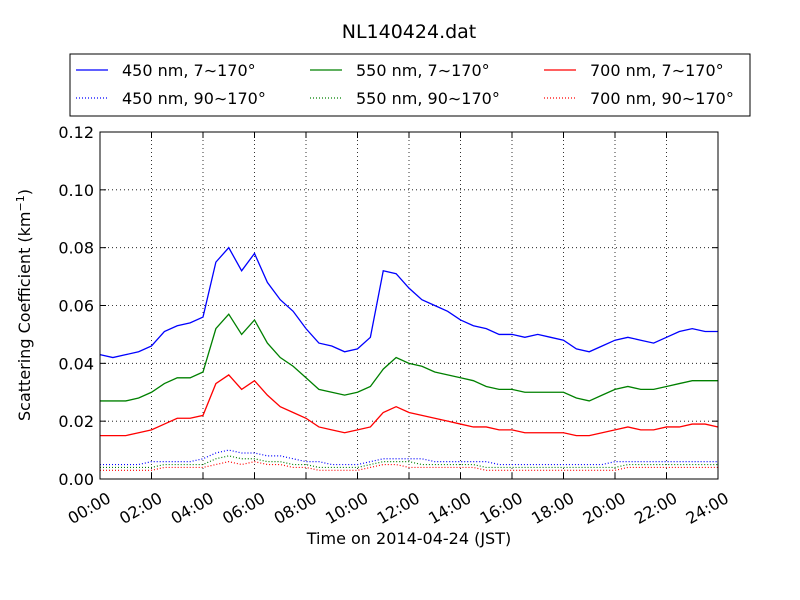 The height and width of the screenshot is (600, 800). What do you see at coordinates (89, 508) in the screenshot?
I see `x-tick-label: 00:00` at bounding box center [89, 508].